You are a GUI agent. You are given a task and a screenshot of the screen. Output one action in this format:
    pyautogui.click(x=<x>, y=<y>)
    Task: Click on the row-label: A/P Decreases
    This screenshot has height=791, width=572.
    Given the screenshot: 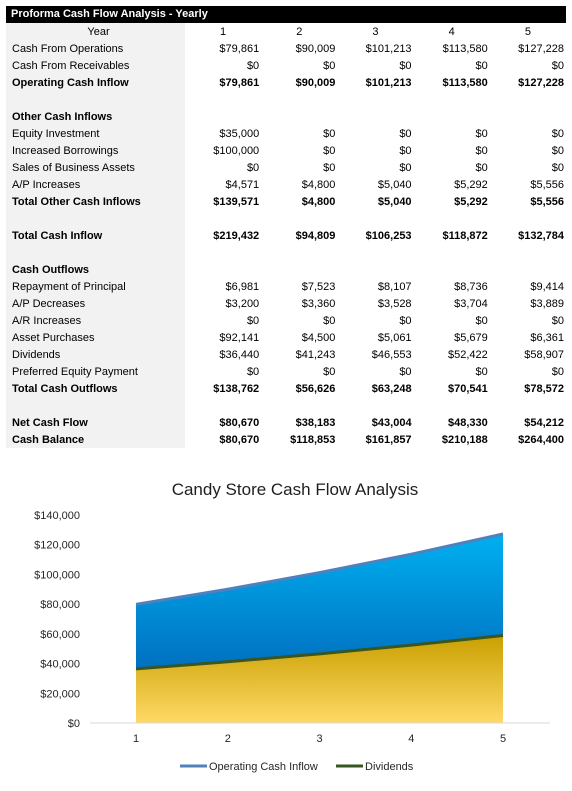 What is the action you would take?
    pyautogui.click(x=95, y=303)
    